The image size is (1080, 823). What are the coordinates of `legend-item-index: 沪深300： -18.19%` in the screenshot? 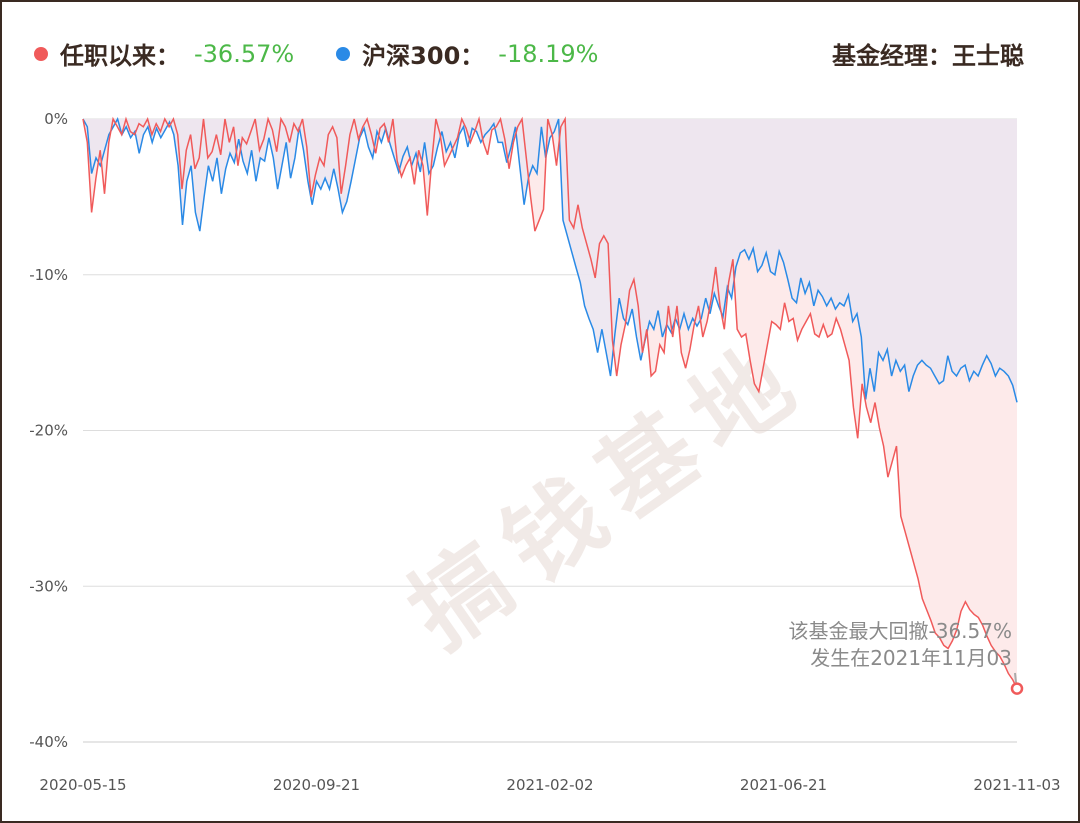 It's located at (467, 53).